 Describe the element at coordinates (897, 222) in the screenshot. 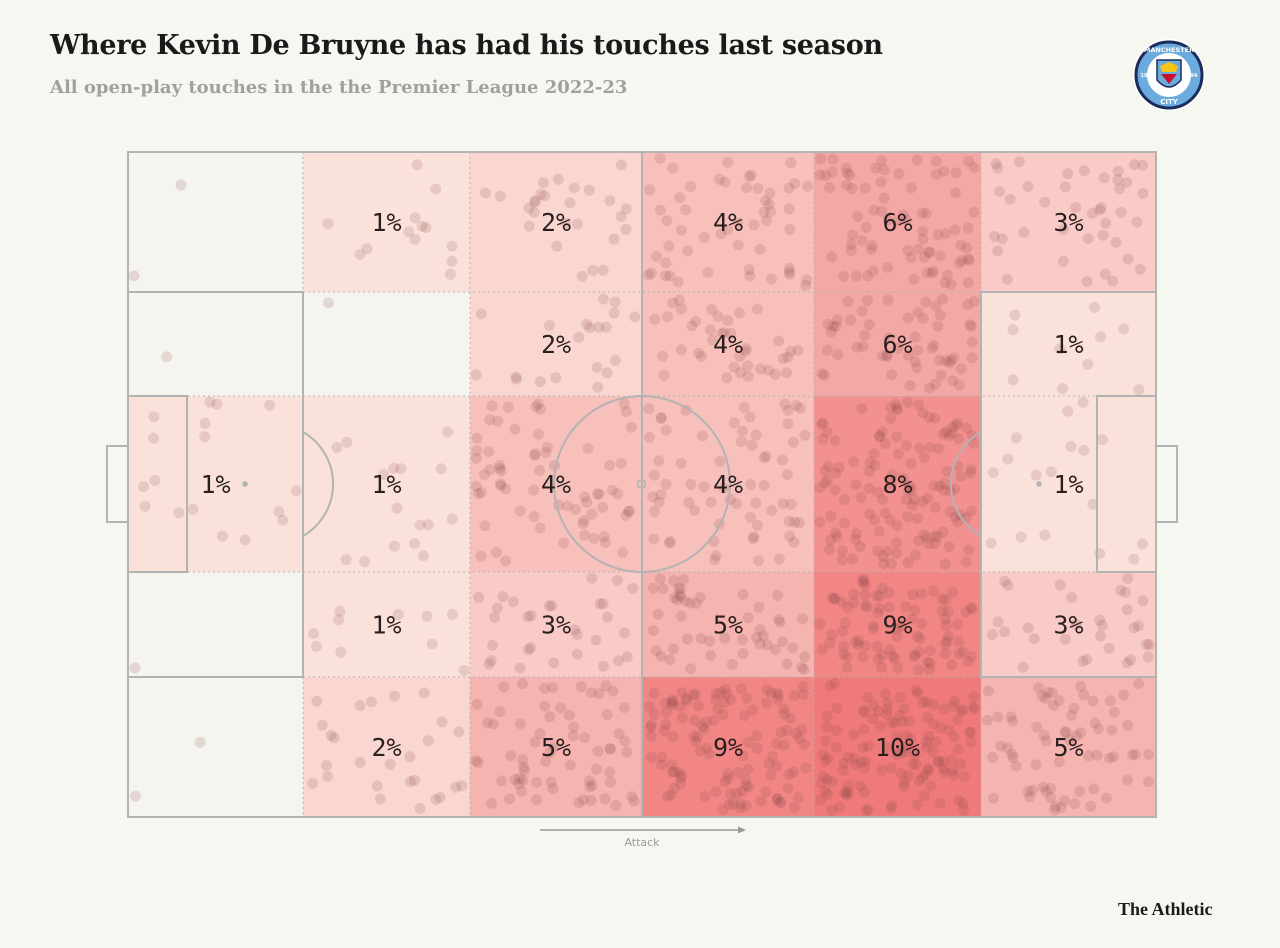

I see `zone-percentage: 6%` at that location.